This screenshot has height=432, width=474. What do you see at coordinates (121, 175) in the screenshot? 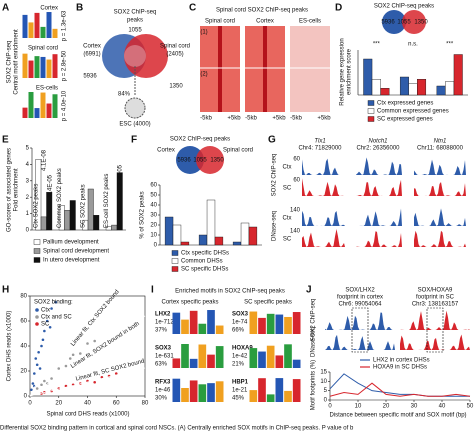
I see `label: 2.9E-05` at bounding box center [121, 175].